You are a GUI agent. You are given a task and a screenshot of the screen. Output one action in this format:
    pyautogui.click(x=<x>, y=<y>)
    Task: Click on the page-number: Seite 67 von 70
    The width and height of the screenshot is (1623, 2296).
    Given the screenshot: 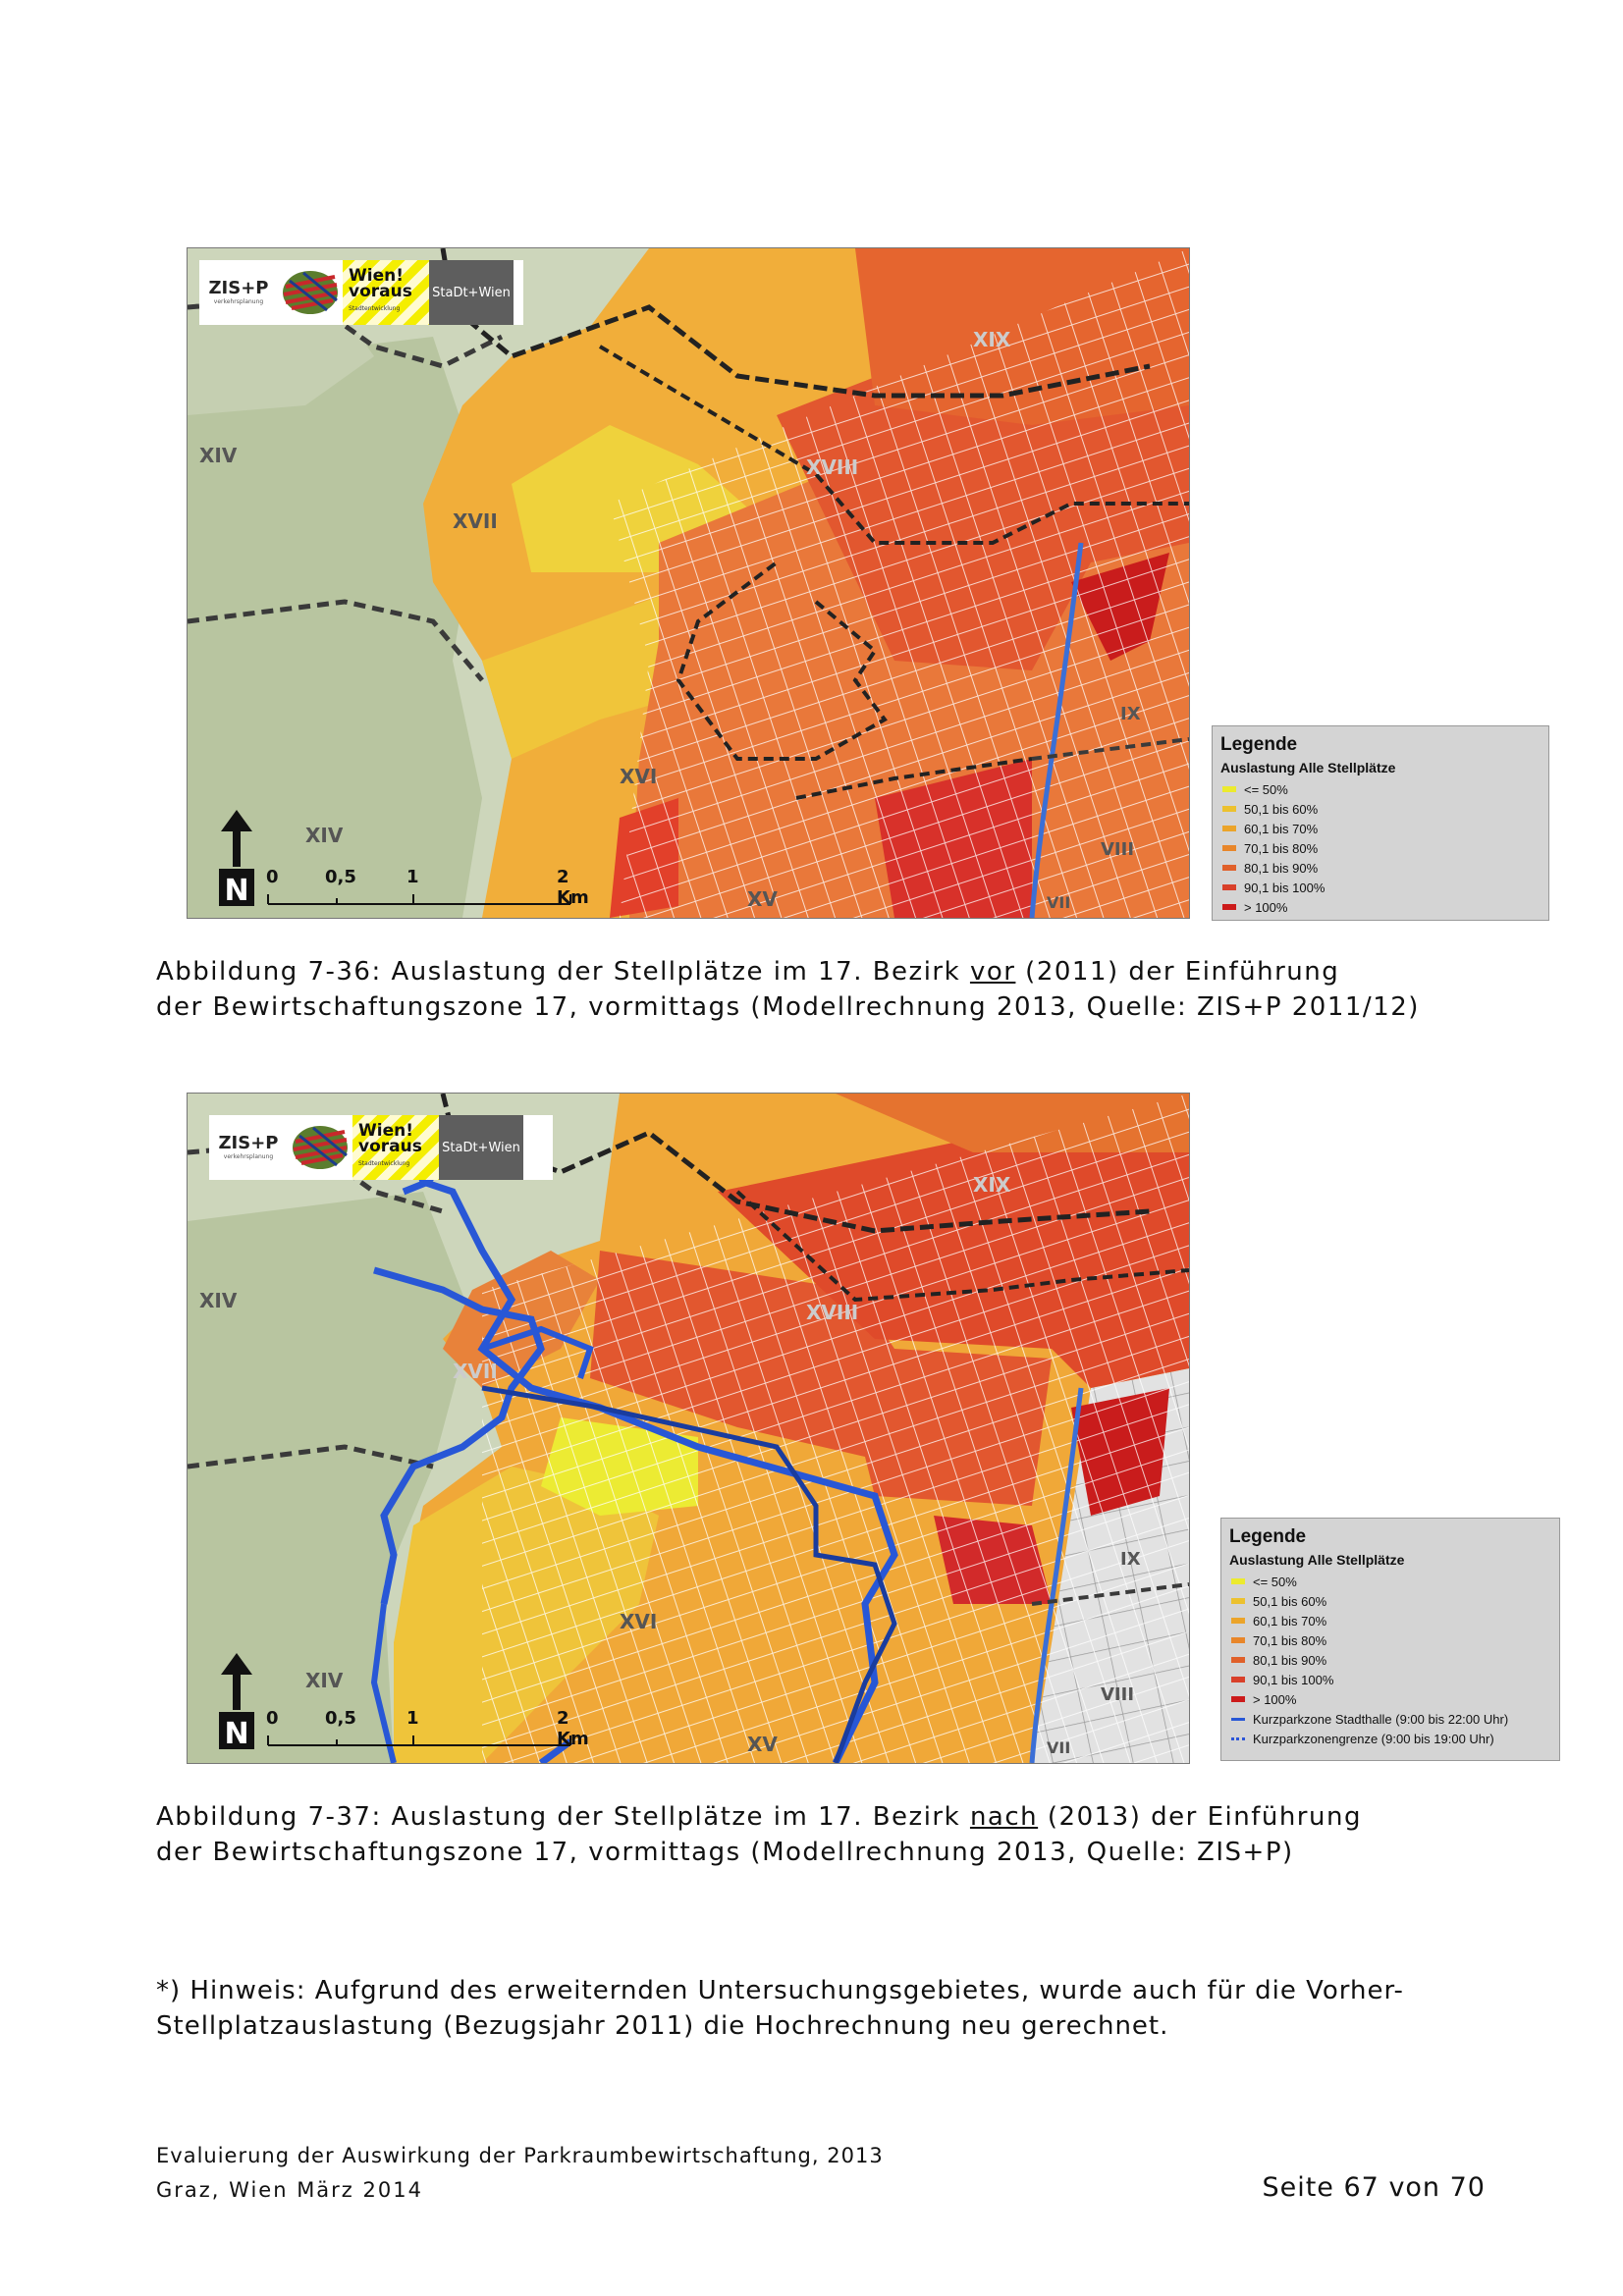 What is the action you would take?
    pyautogui.click(x=1374, y=2187)
    